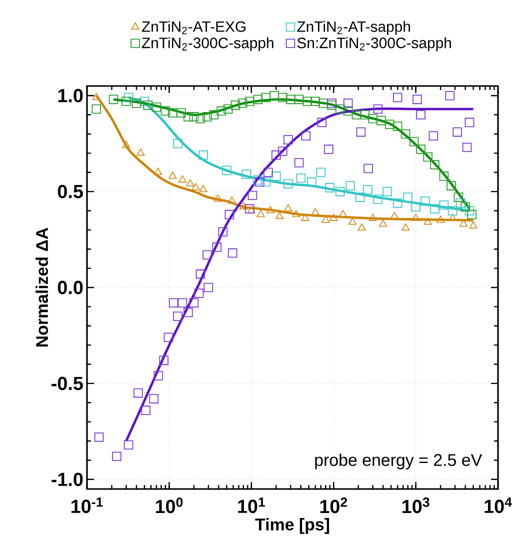  I want to click on y-tick-label: -0.5, so click(67, 383).